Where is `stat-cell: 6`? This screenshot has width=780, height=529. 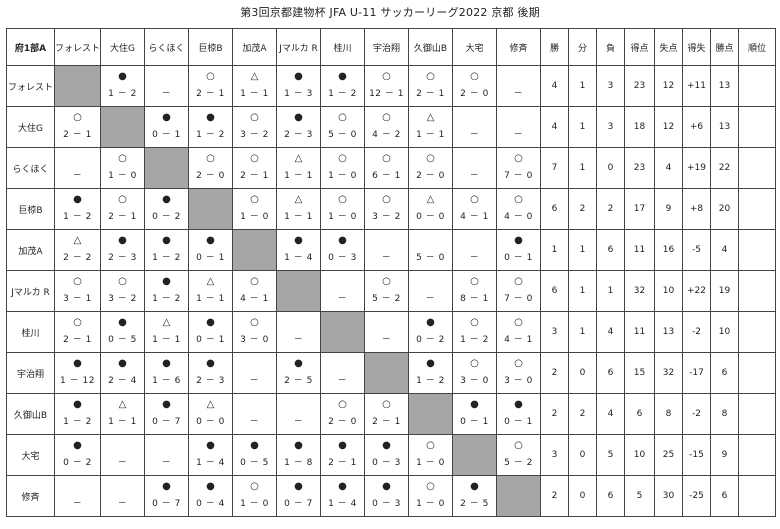 stat-cell: 6 is located at coordinates (611, 250).